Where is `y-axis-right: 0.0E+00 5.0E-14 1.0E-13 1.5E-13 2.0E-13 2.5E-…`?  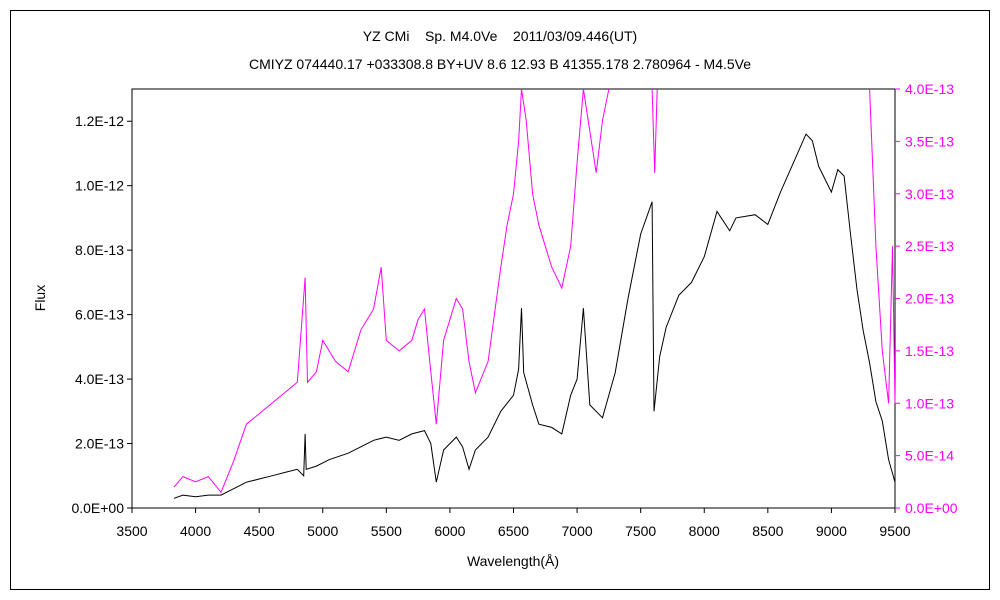 y-axis-right: 0.0E+00 5.0E-14 1.0E-13 1.5E-13 2.0E-13 2.5E-… is located at coordinates (926, 298).